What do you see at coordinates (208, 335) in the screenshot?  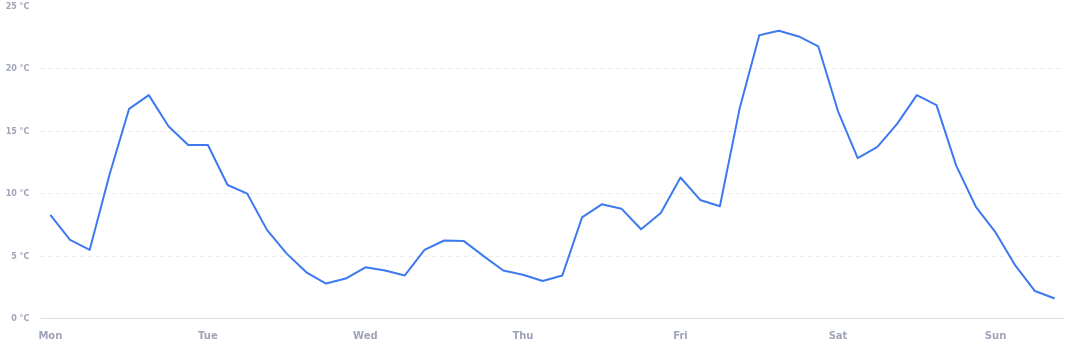 I see `x-tick-label: Tue` at bounding box center [208, 335].